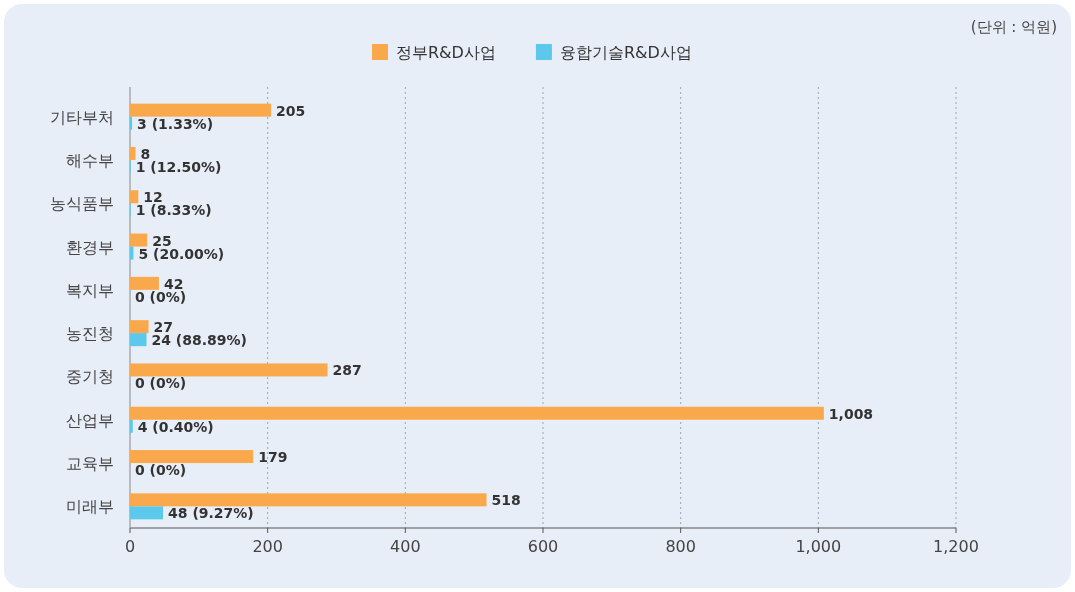 The height and width of the screenshot is (592, 1075). What do you see at coordinates (1013, 27) in the screenshot?
I see `text: (단위 : 억원)` at bounding box center [1013, 27].